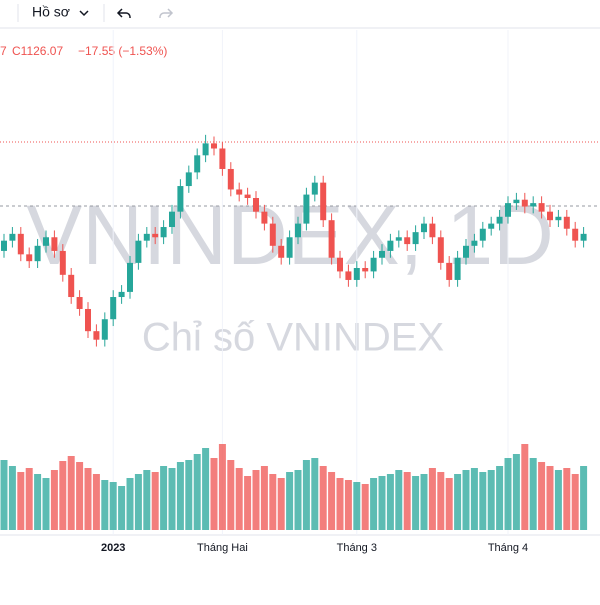 This screenshot has width=600, height=605. I want to click on redo-icon, so click(166, 13).